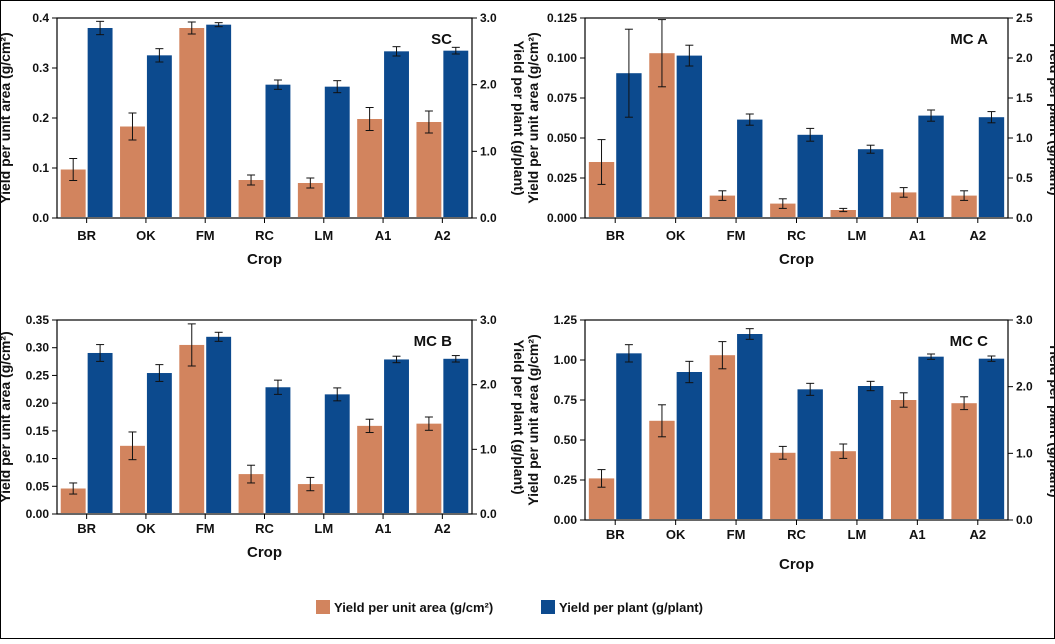  Describe the element at coordinates (40, 218) in the screenshot. I see `left-tick-label: 0.0` at that location.